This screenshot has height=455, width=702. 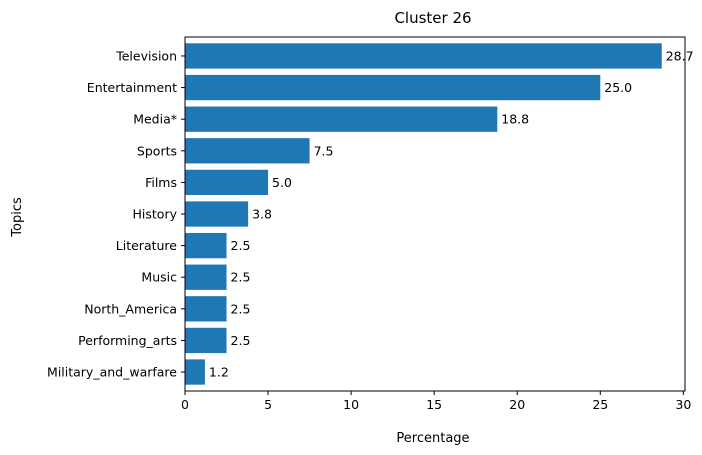 What do you see at coordinates (17, 217) in the screenshot?
I see `y-axis-label: Topics` at bounding box center [17, 217].